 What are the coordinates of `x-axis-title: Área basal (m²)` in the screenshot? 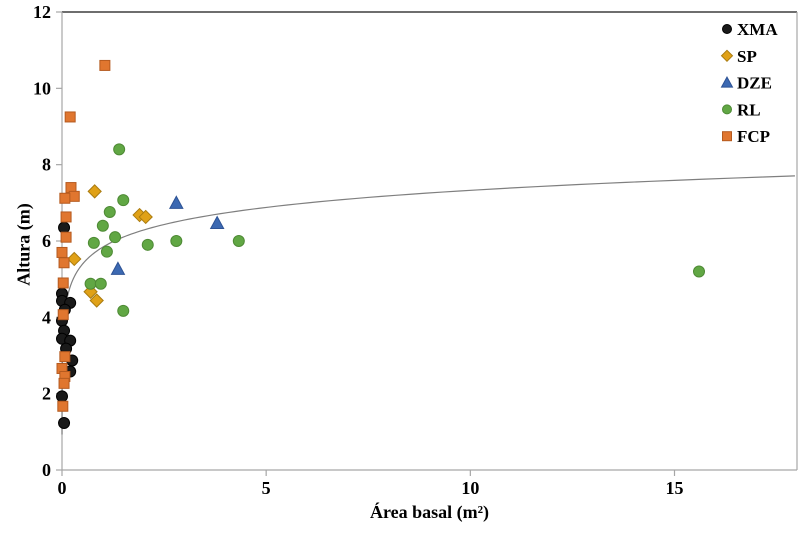 It's located at (429, 512).